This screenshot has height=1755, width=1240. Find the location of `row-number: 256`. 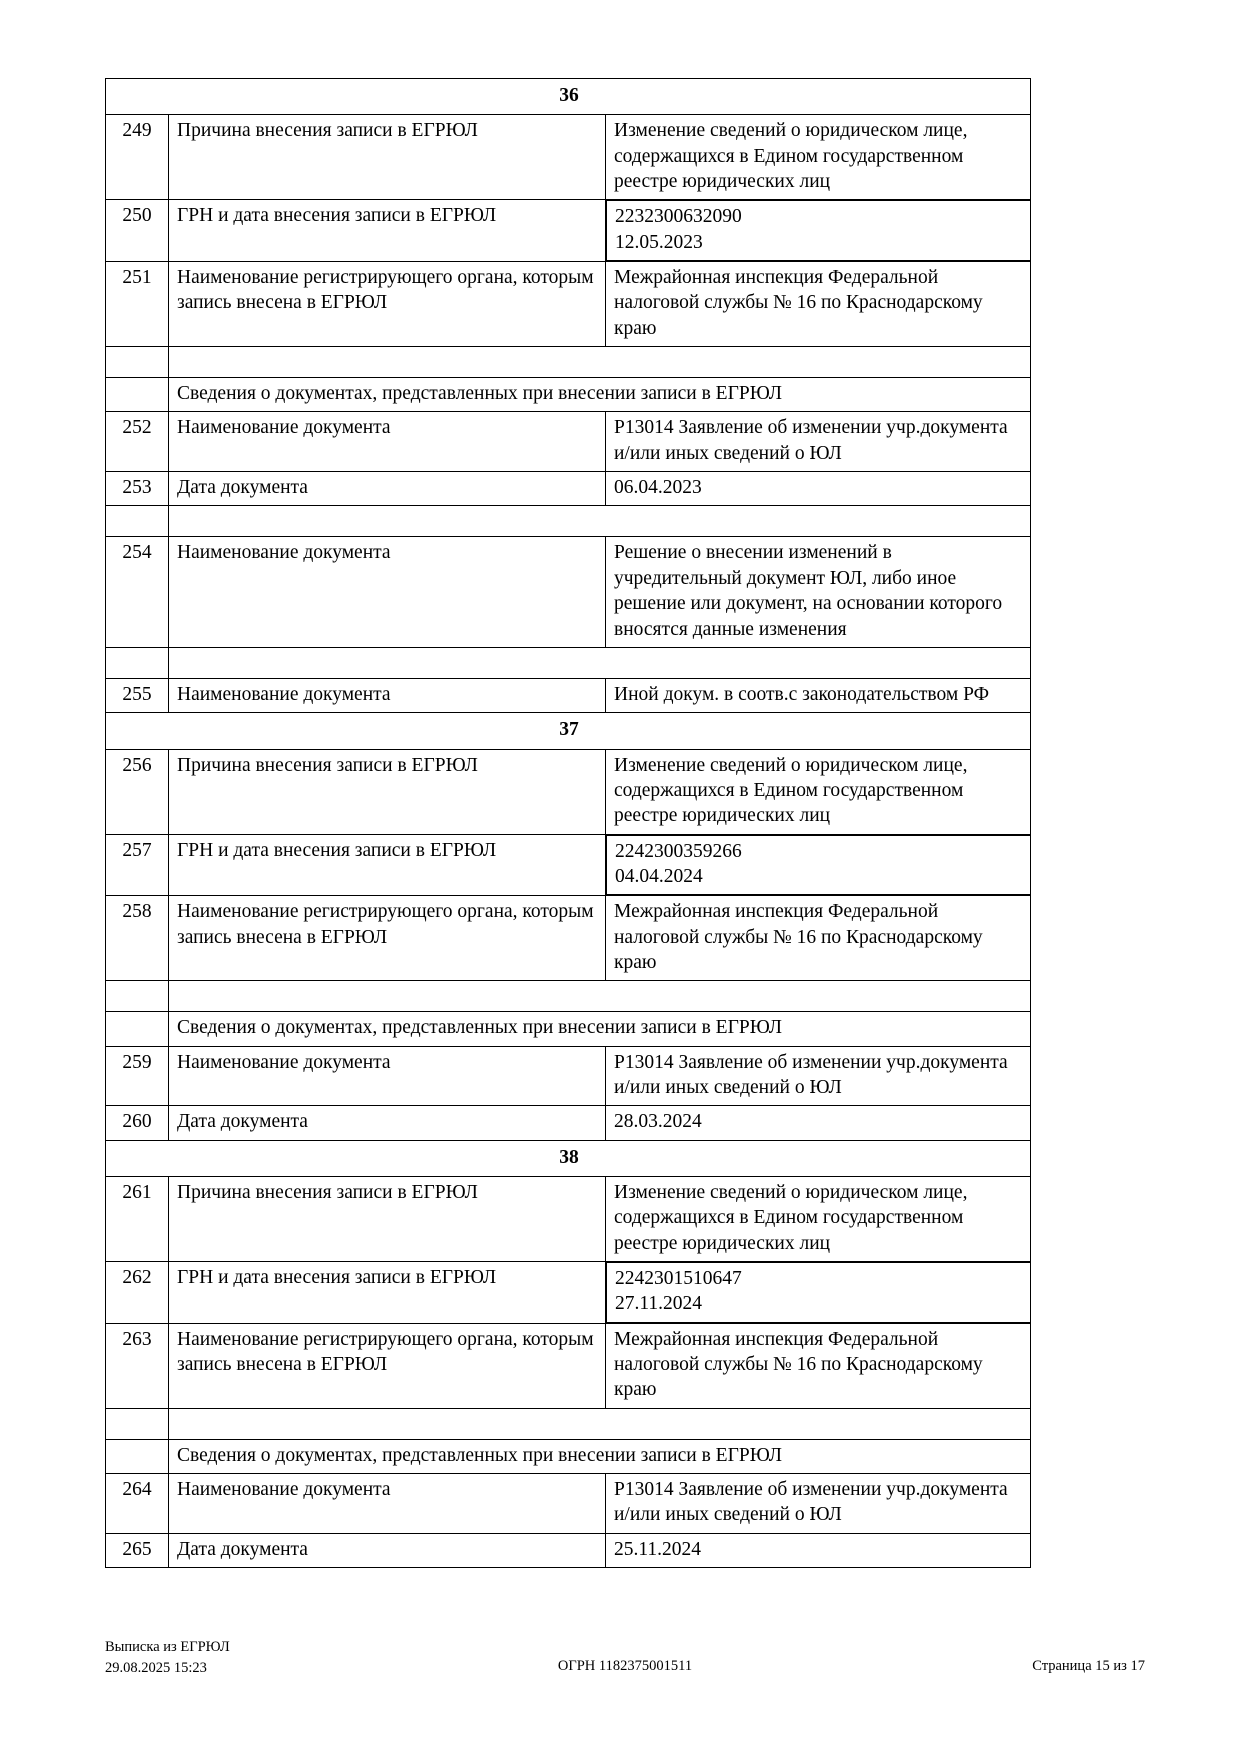

row-number: 256 is located at coordinates (137, 791).